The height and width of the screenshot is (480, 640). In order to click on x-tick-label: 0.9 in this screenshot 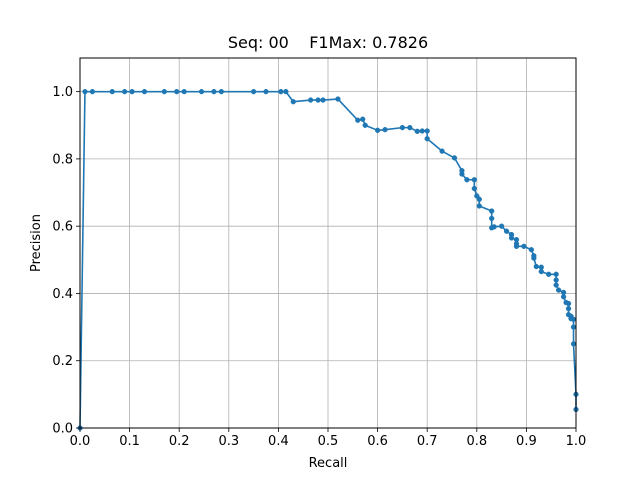, I will do `click(526, 441)`.